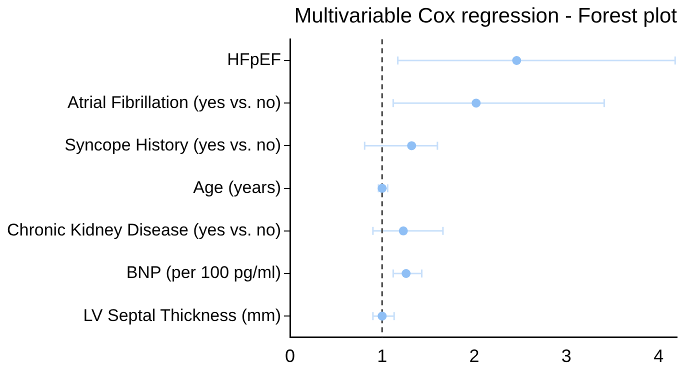  Describe the element at coordinates (254, 60) in the screenshot. I see `y-tick-label: HFpEF` at that location.